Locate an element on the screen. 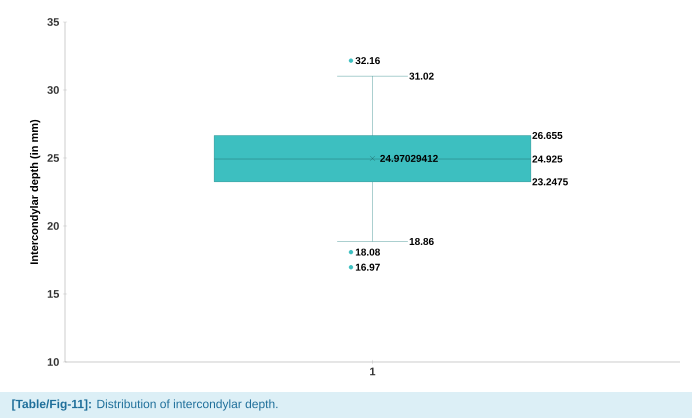 The width and height of the screenshot is (692, 418). y-tick-label: 15 is located at coordinates (54, 294).